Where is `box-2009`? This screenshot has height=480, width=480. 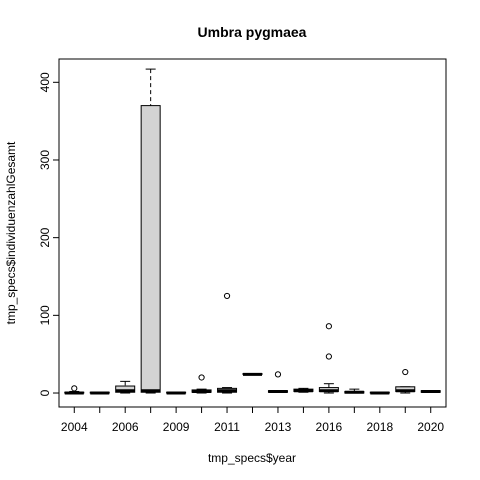 box-2009 is located at coordinates (176, 393).